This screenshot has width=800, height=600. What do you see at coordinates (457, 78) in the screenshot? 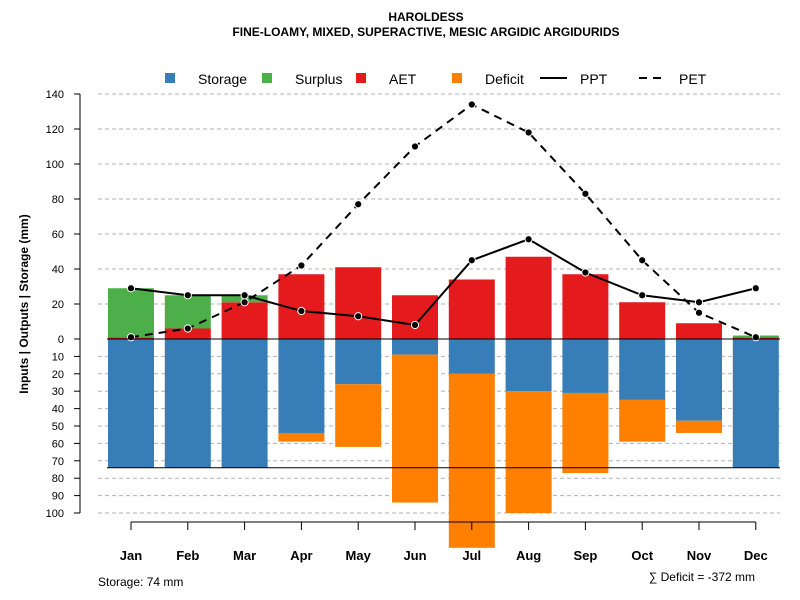
I see `legend-deficit-swatch` at bounding box center [457, 78].